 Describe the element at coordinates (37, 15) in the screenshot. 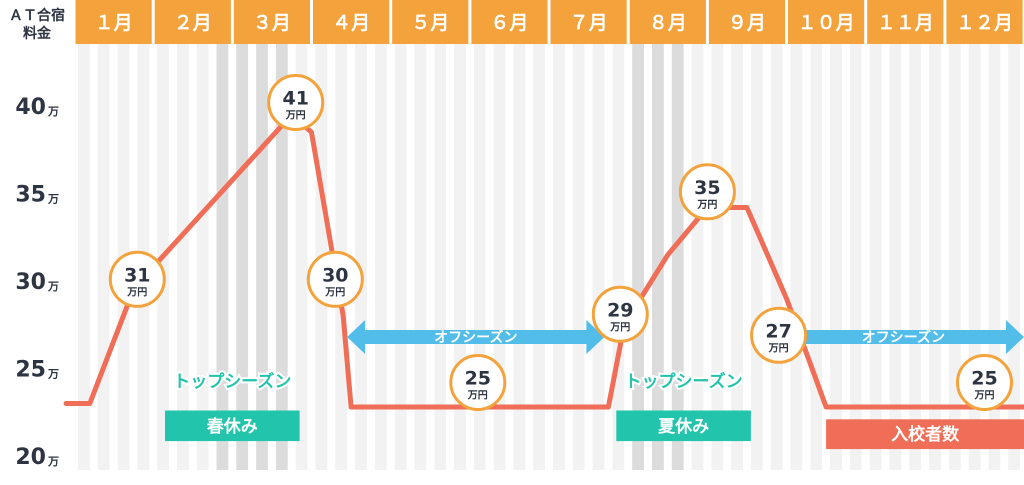

I see `y-axis-title-line-1: ＡＴ合宿` at that location.